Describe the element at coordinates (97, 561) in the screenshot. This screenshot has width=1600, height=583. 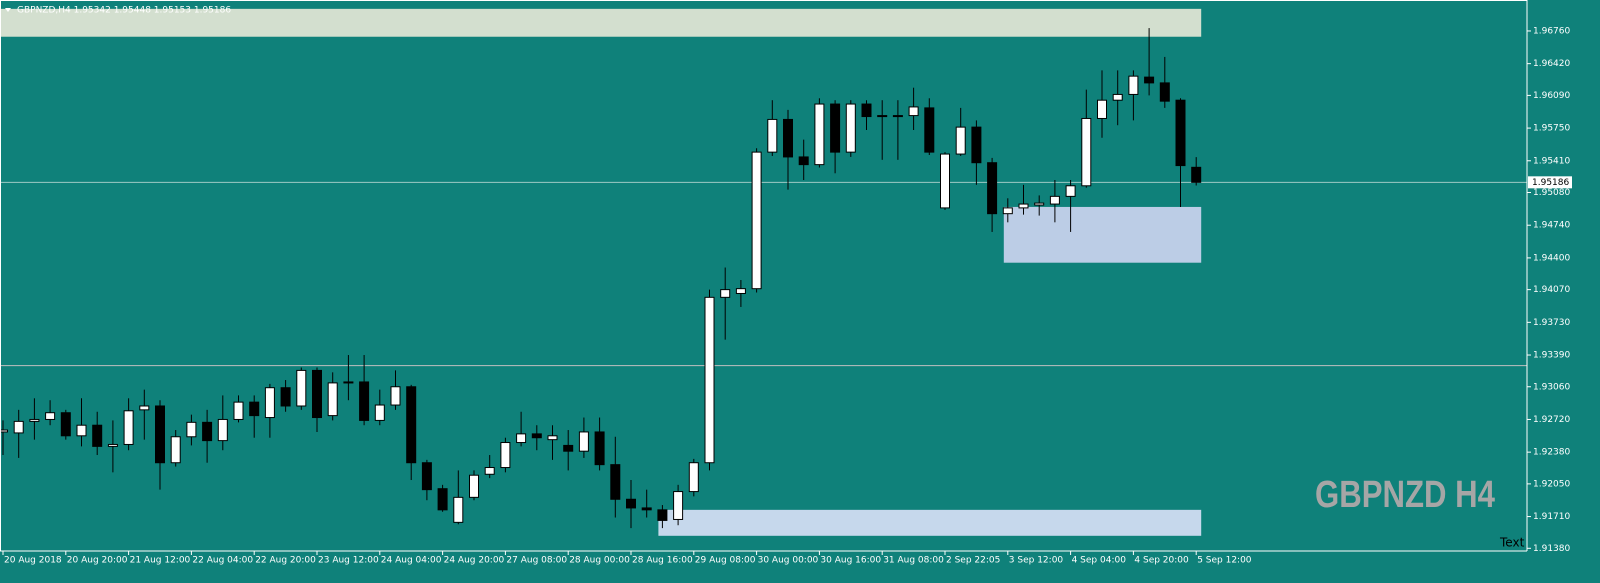
I see `x-tick-label: 20 Aug 20:00` at that location.